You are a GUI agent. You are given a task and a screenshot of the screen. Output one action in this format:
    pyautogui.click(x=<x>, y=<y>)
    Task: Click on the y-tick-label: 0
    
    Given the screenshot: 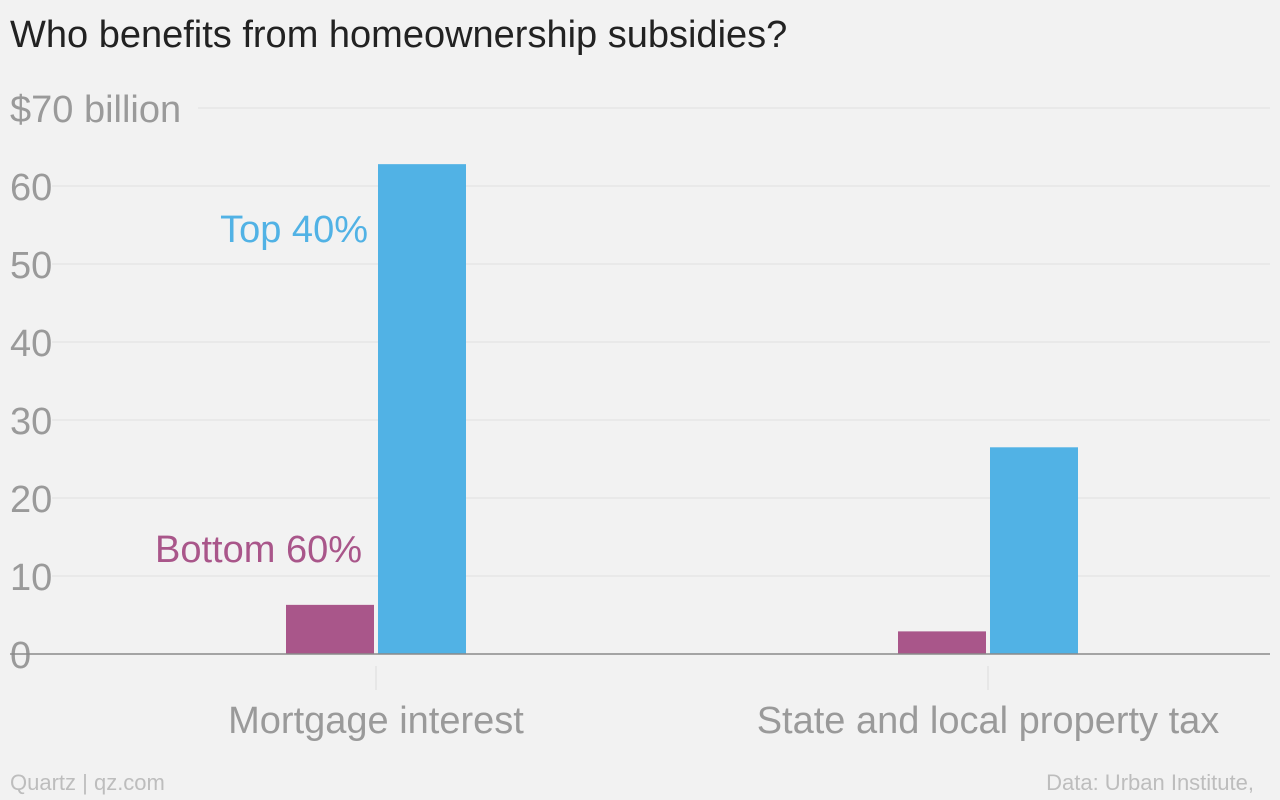 What is the action you would take?
    pyautogui.click(x=20, y=656)
    